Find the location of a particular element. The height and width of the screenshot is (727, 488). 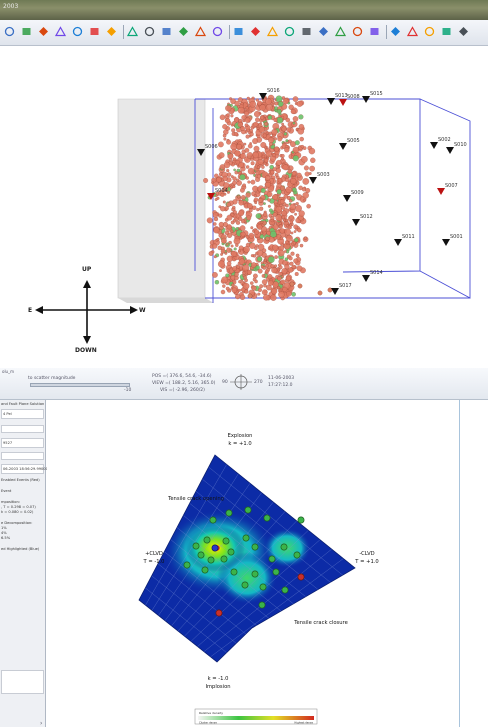

pen-icon is located at coordinates (238, 31).